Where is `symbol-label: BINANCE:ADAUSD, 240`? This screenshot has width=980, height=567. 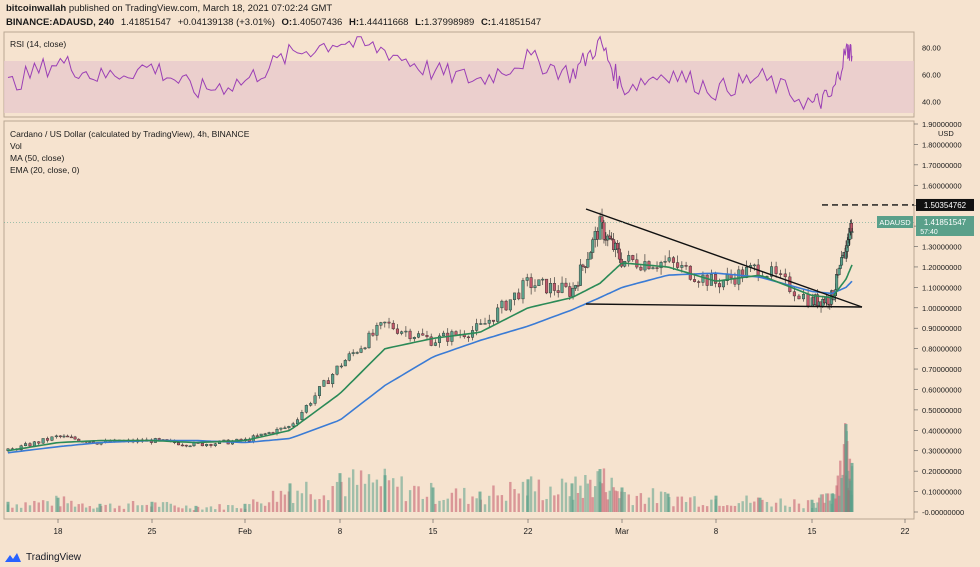 symbol-label: BINANCE:ADAUSD, 240 is located at coordinates (60, 22).